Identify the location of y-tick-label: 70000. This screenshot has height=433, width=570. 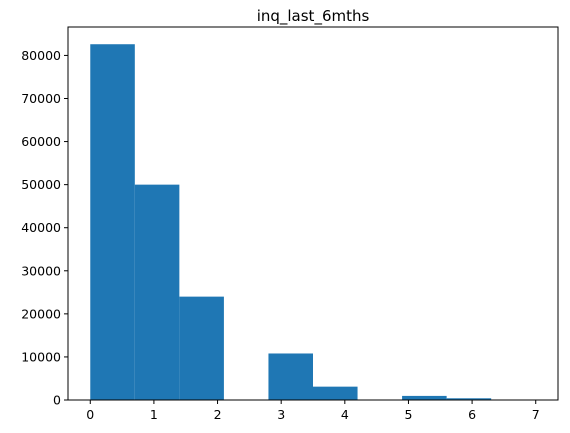
(41, 98).